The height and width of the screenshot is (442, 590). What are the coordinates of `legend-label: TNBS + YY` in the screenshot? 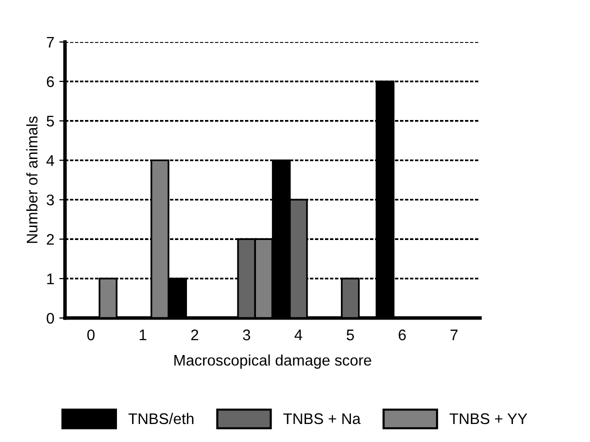 It's located at (489, 418).